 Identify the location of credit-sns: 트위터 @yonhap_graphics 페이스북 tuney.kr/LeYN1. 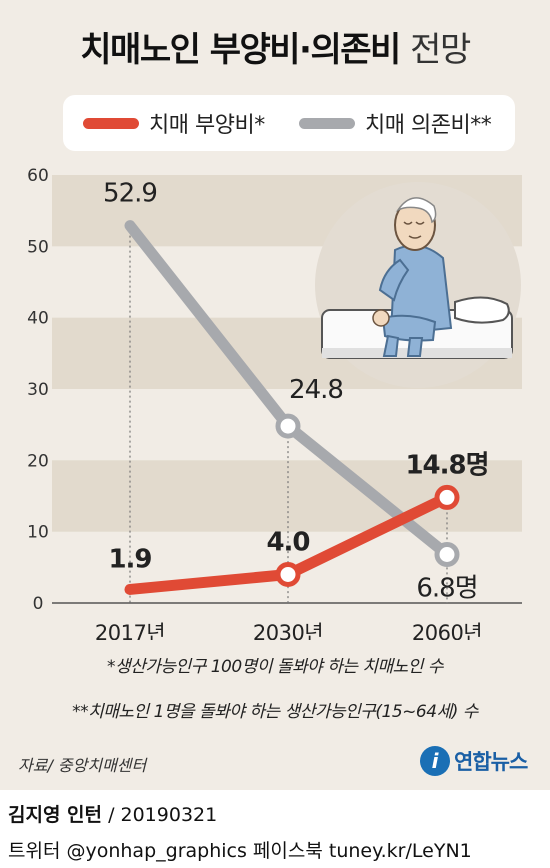
(240, 851).